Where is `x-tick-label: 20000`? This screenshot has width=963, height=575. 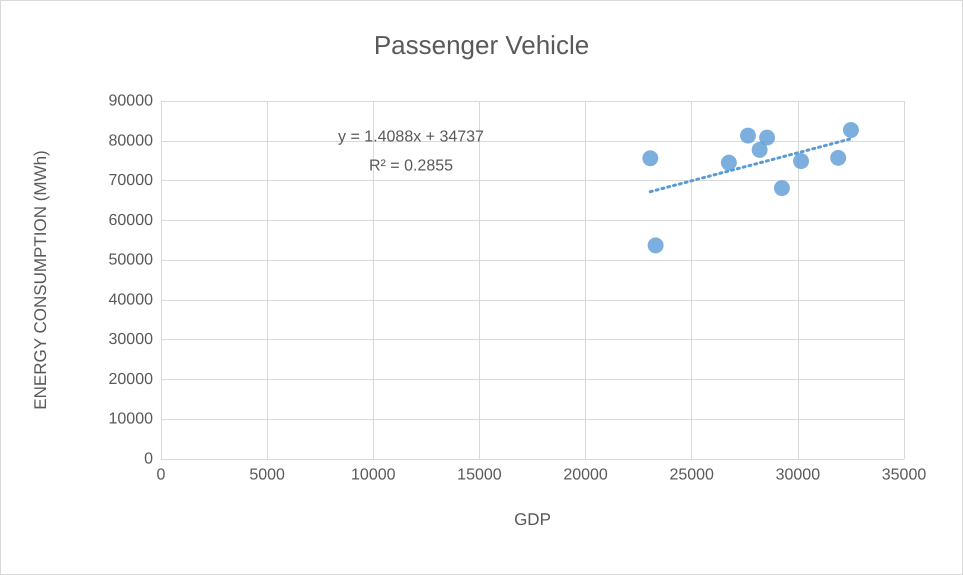
x-tick-label: 20000 is located at coordinates (585, 475).